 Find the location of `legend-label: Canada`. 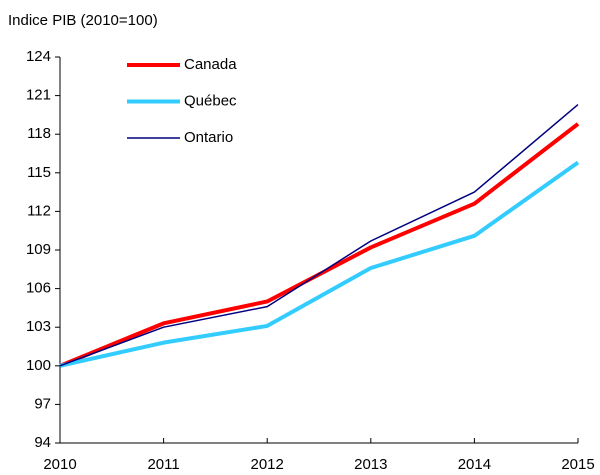

legend-label: Canada is located at coordinates (210, 64).